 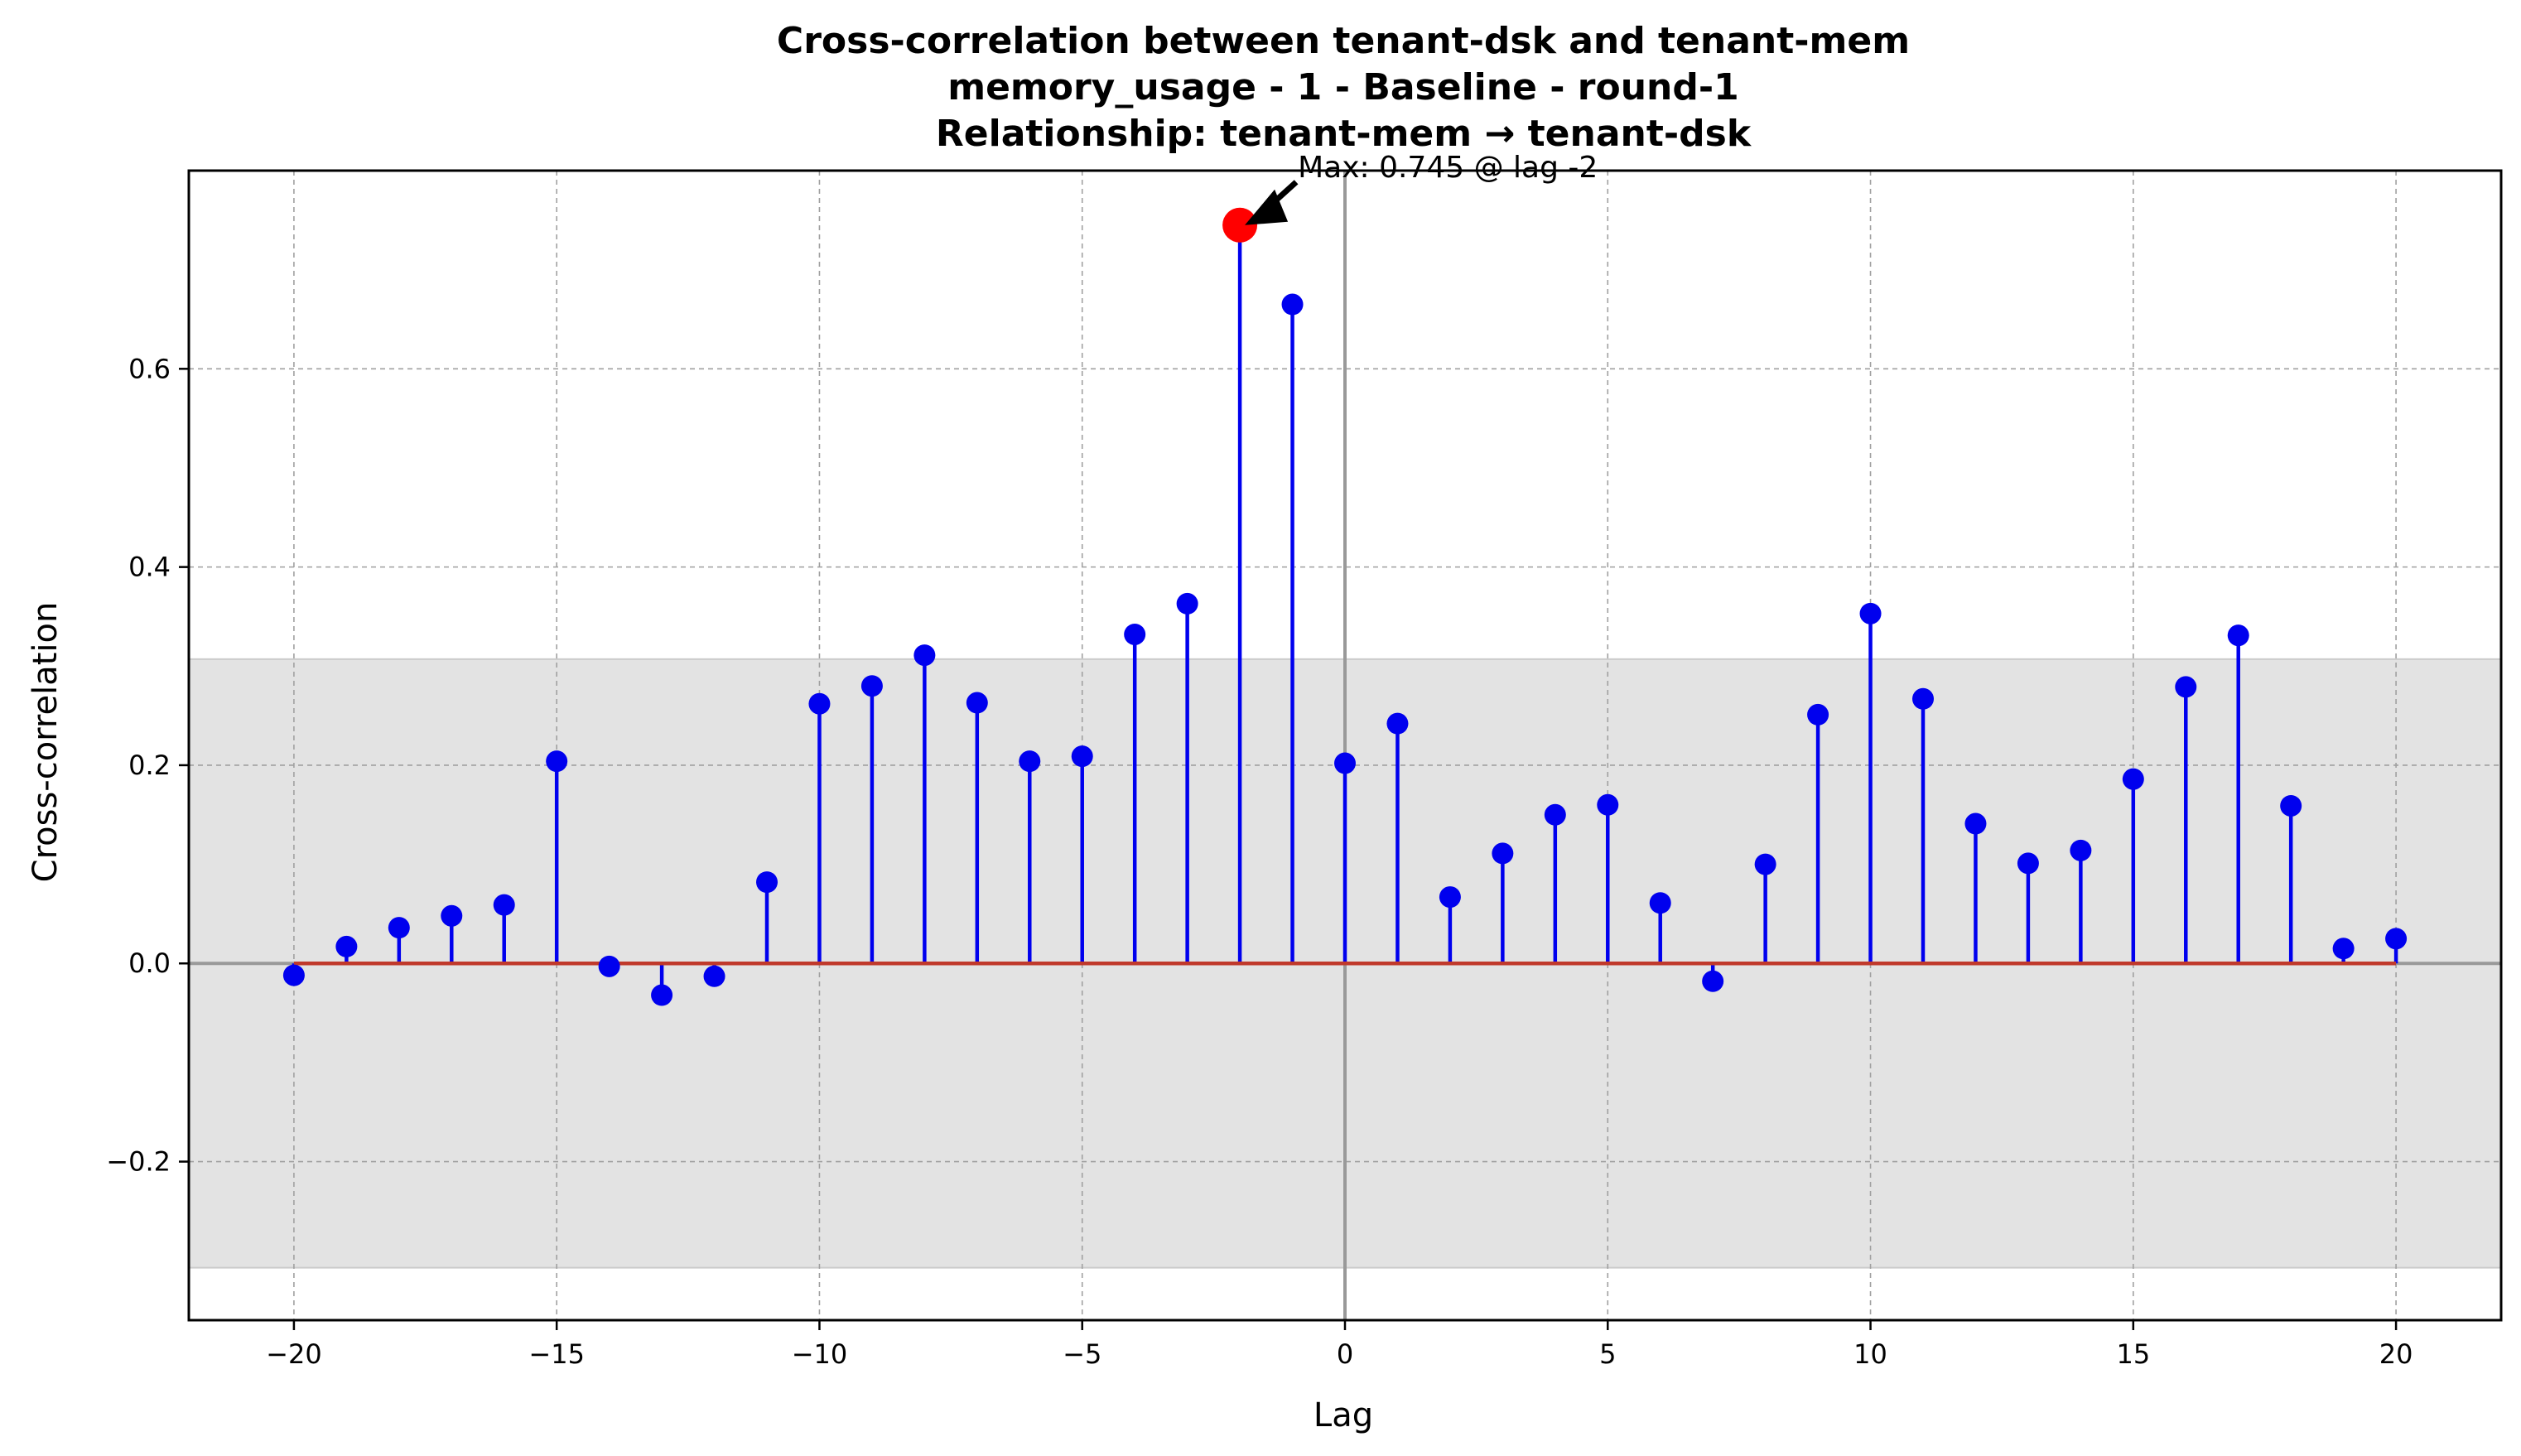 What do you see at coordinates (1345, 1354) in the screenshot?
I see `x-tick-label: 0` at bounding box center [1345, 1354].